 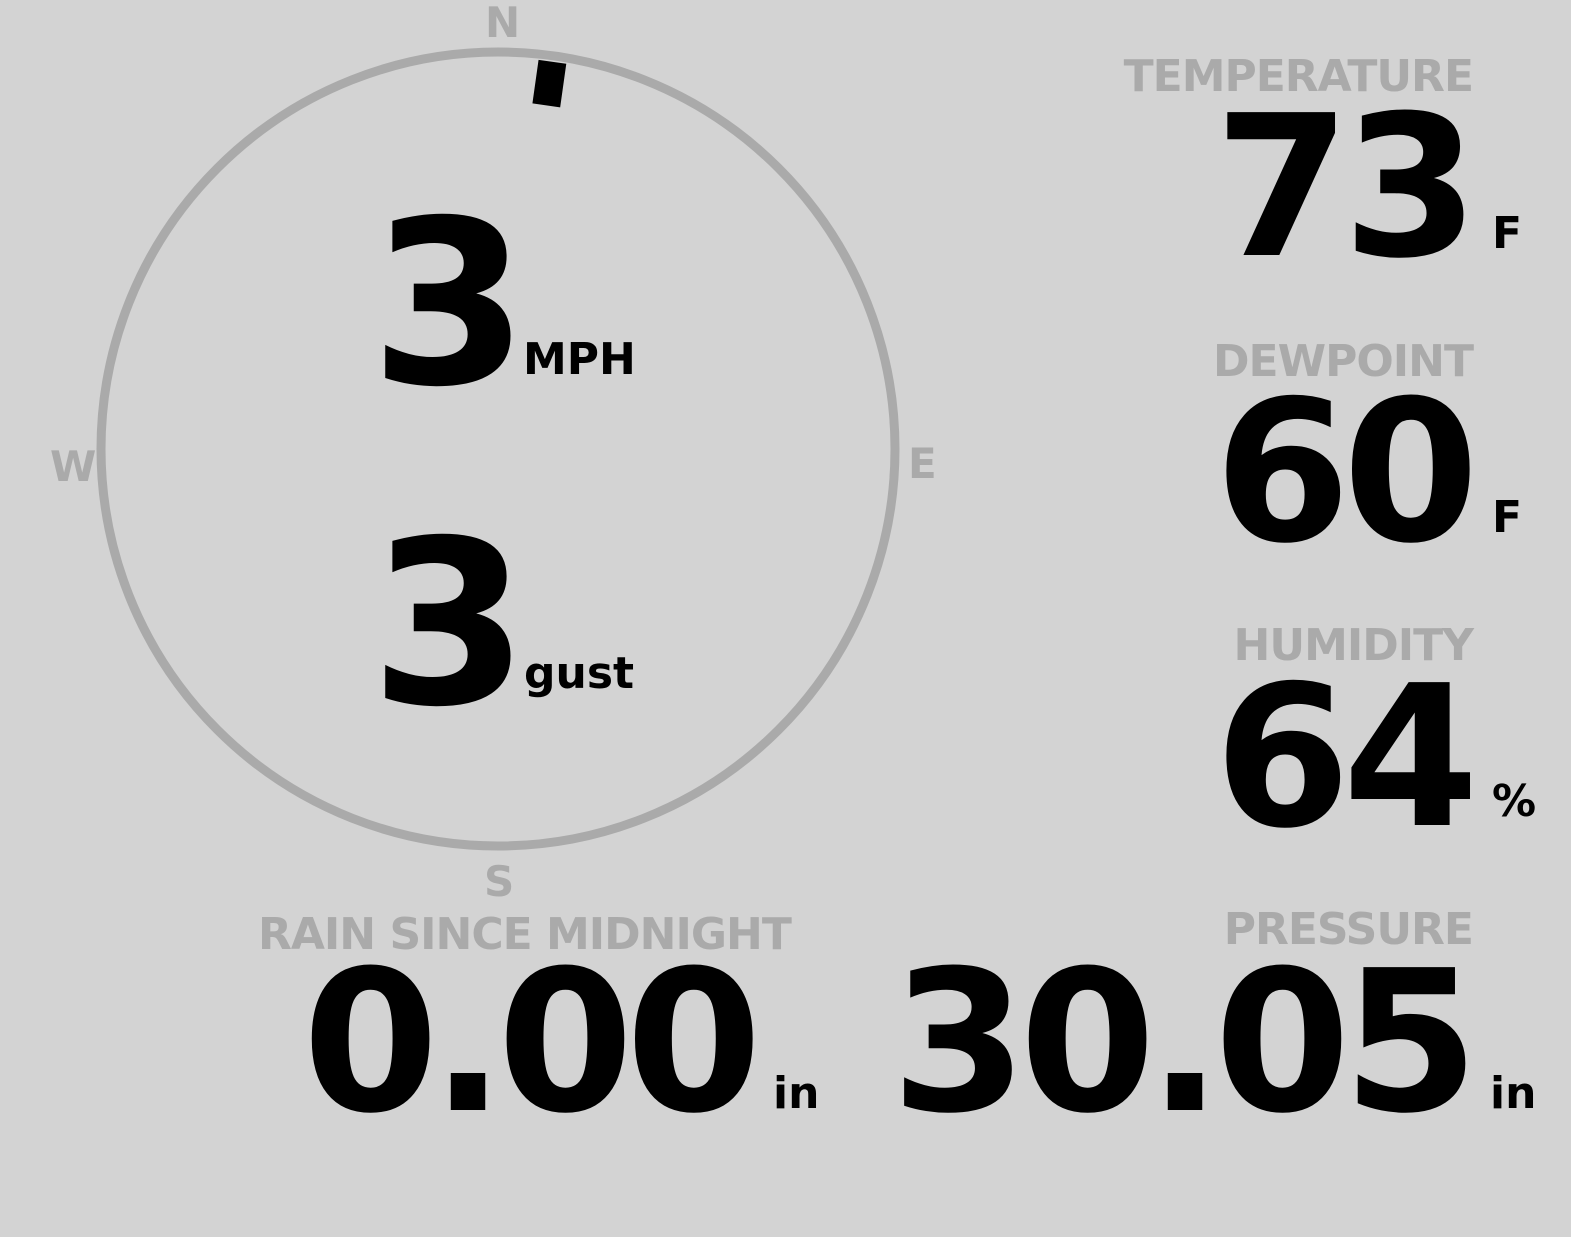 What do you see at coordinates (1348, 929) in the screenshot?
I see `pressure-label: PRESSURE` at bounding box center [1348, 929].